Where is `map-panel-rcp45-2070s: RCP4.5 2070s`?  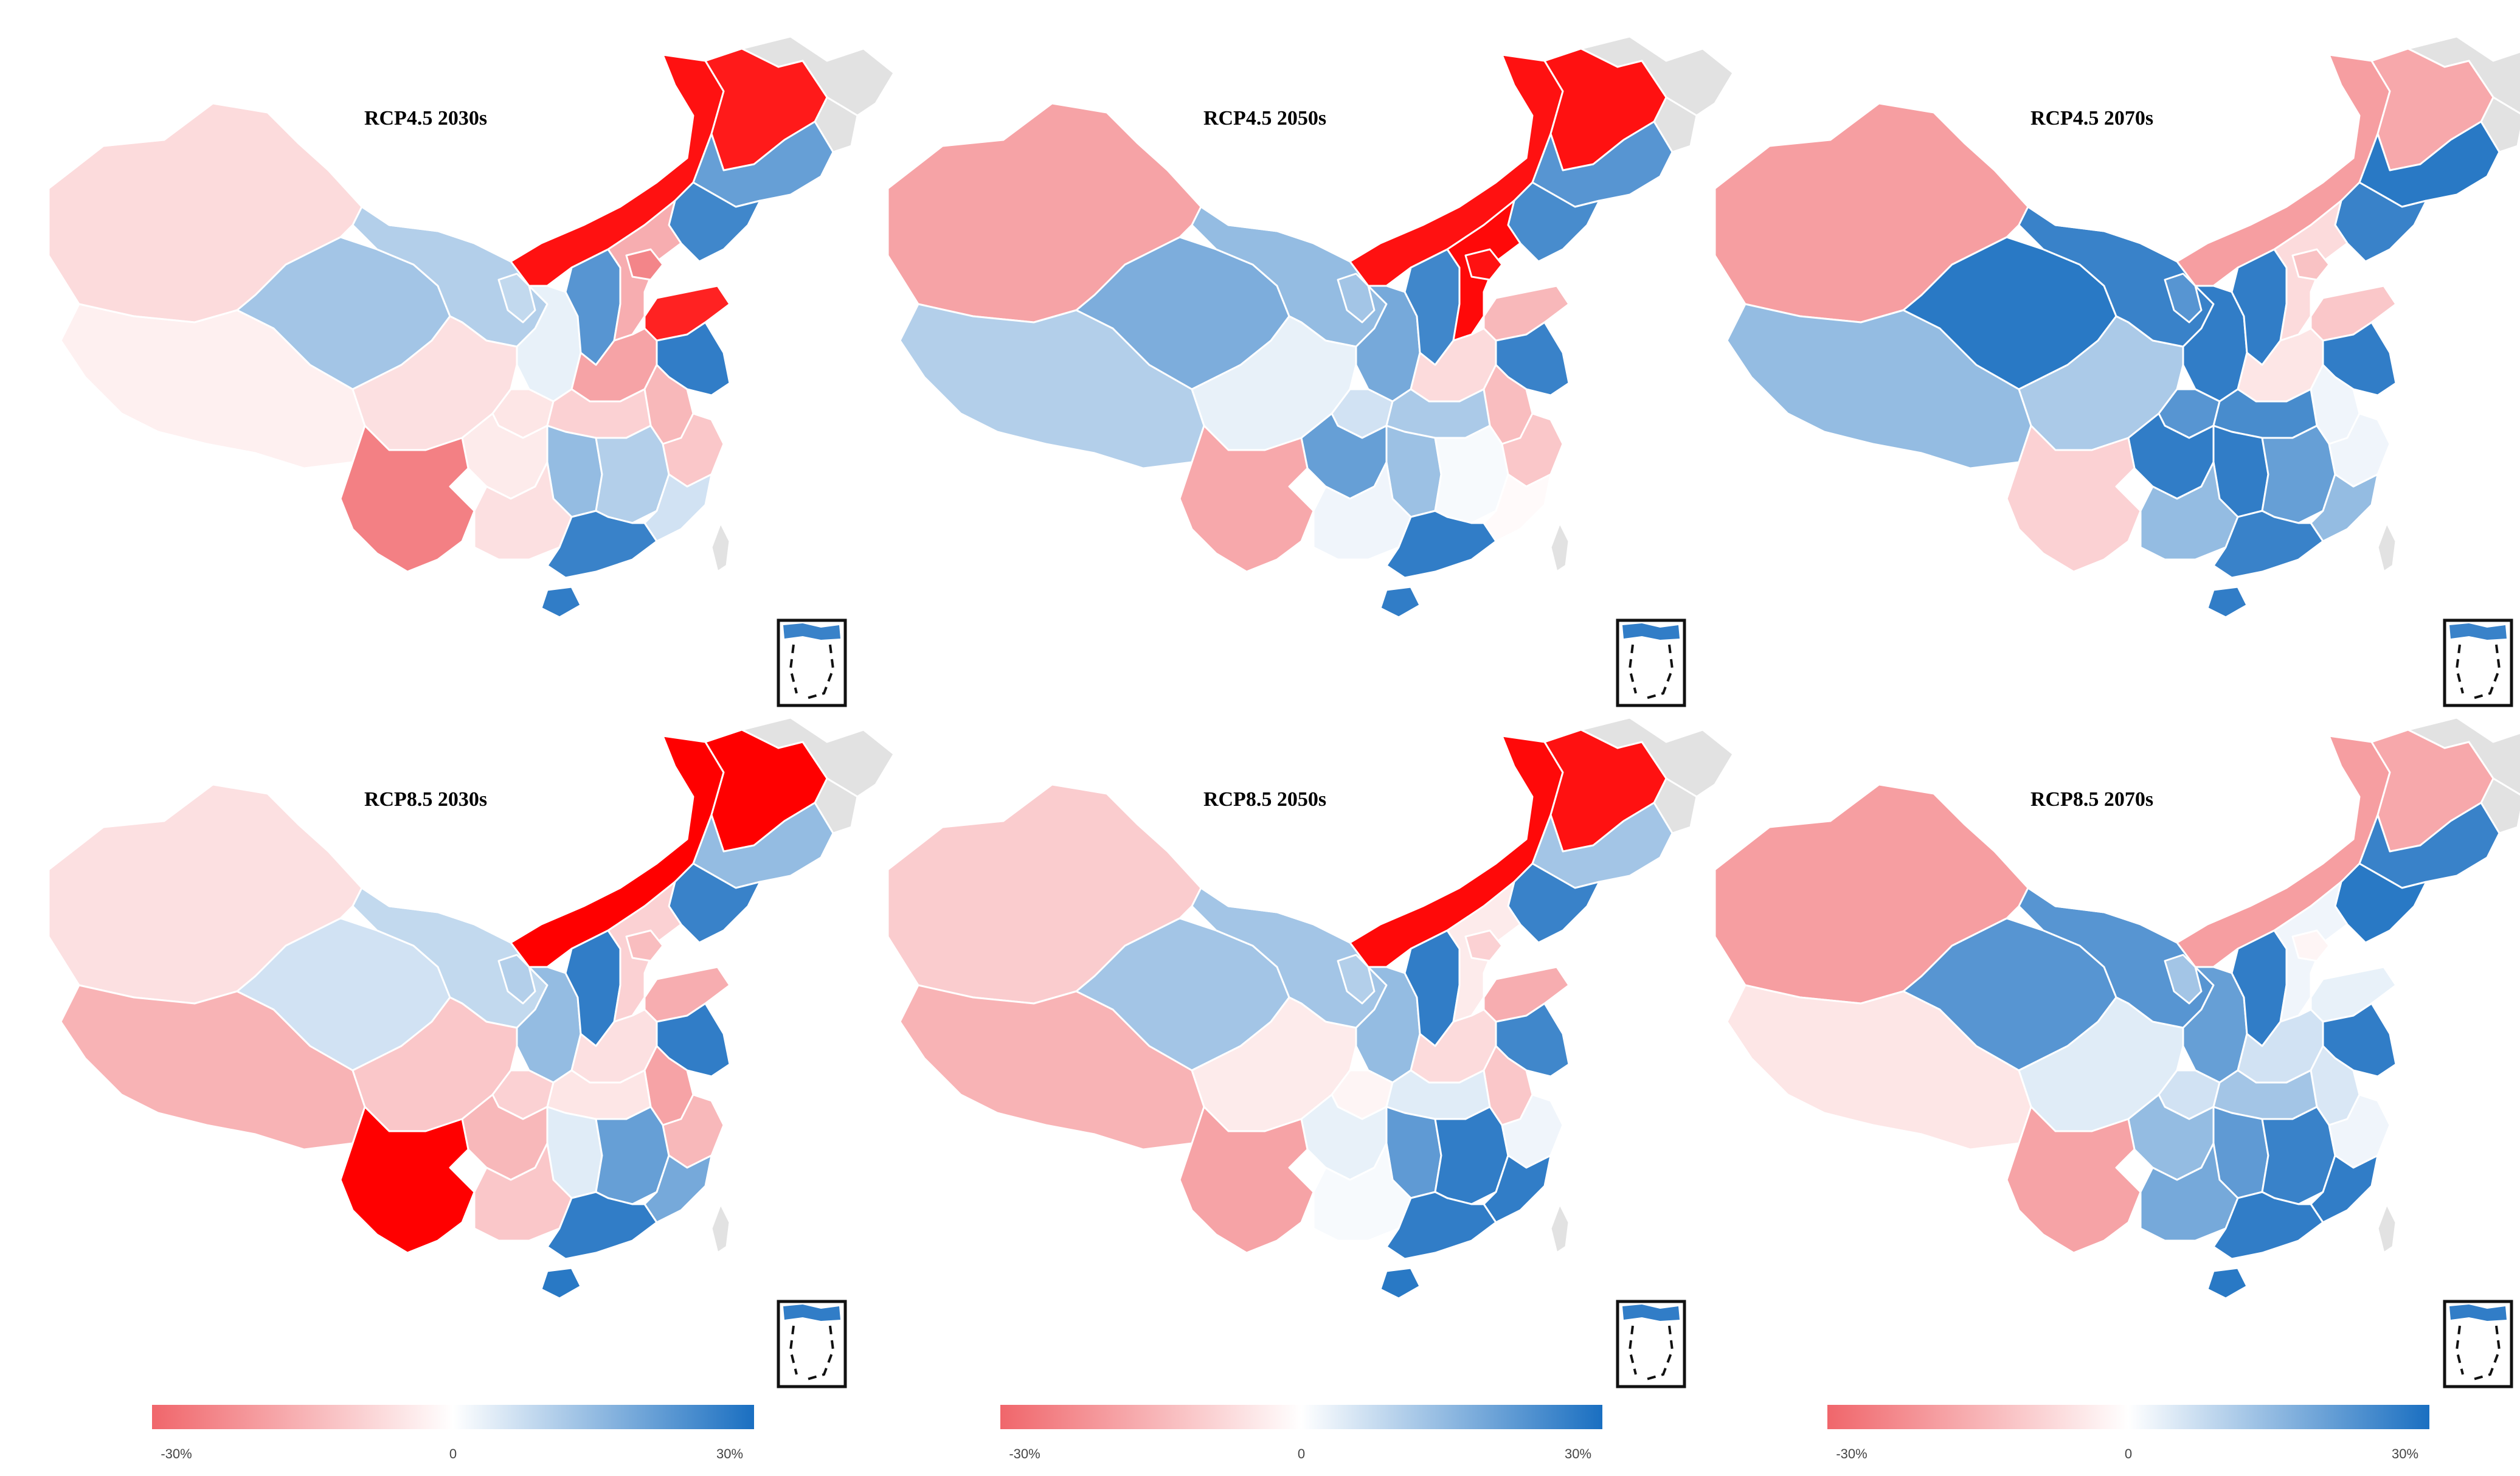 map-panel-rcp45-2070s: RCP4.5 2070s is located at coordinates (2117, 371).